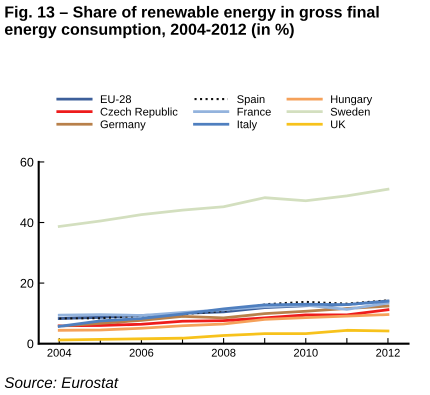 Image resolution: width=430 pixels, height=395 pixels. Describe the element at coordinates (254, 112) in the screenshot. I see `legend-label: France` at that location.